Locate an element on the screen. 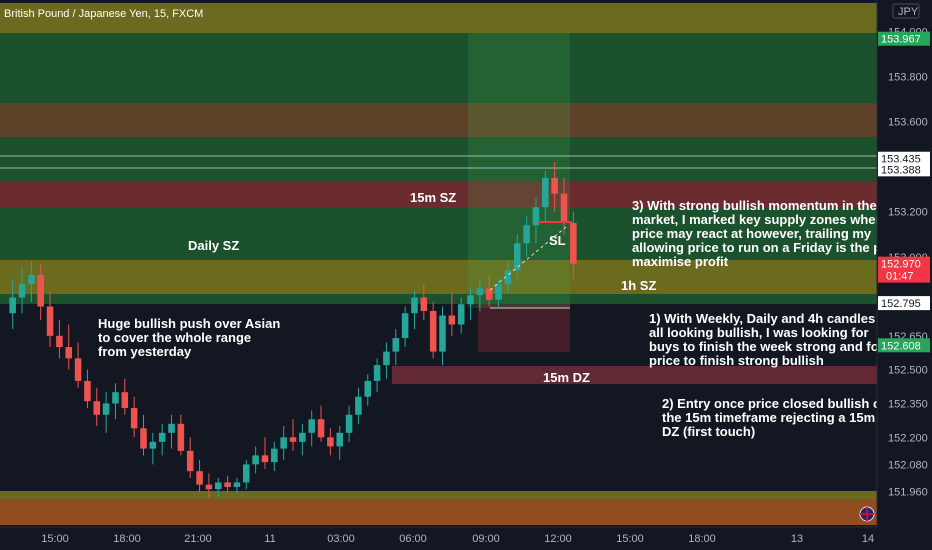 This screenshot has height=550, width=932. annotation-line: 3) With strong bullish momentum in the is located at coordinates (754, 205).